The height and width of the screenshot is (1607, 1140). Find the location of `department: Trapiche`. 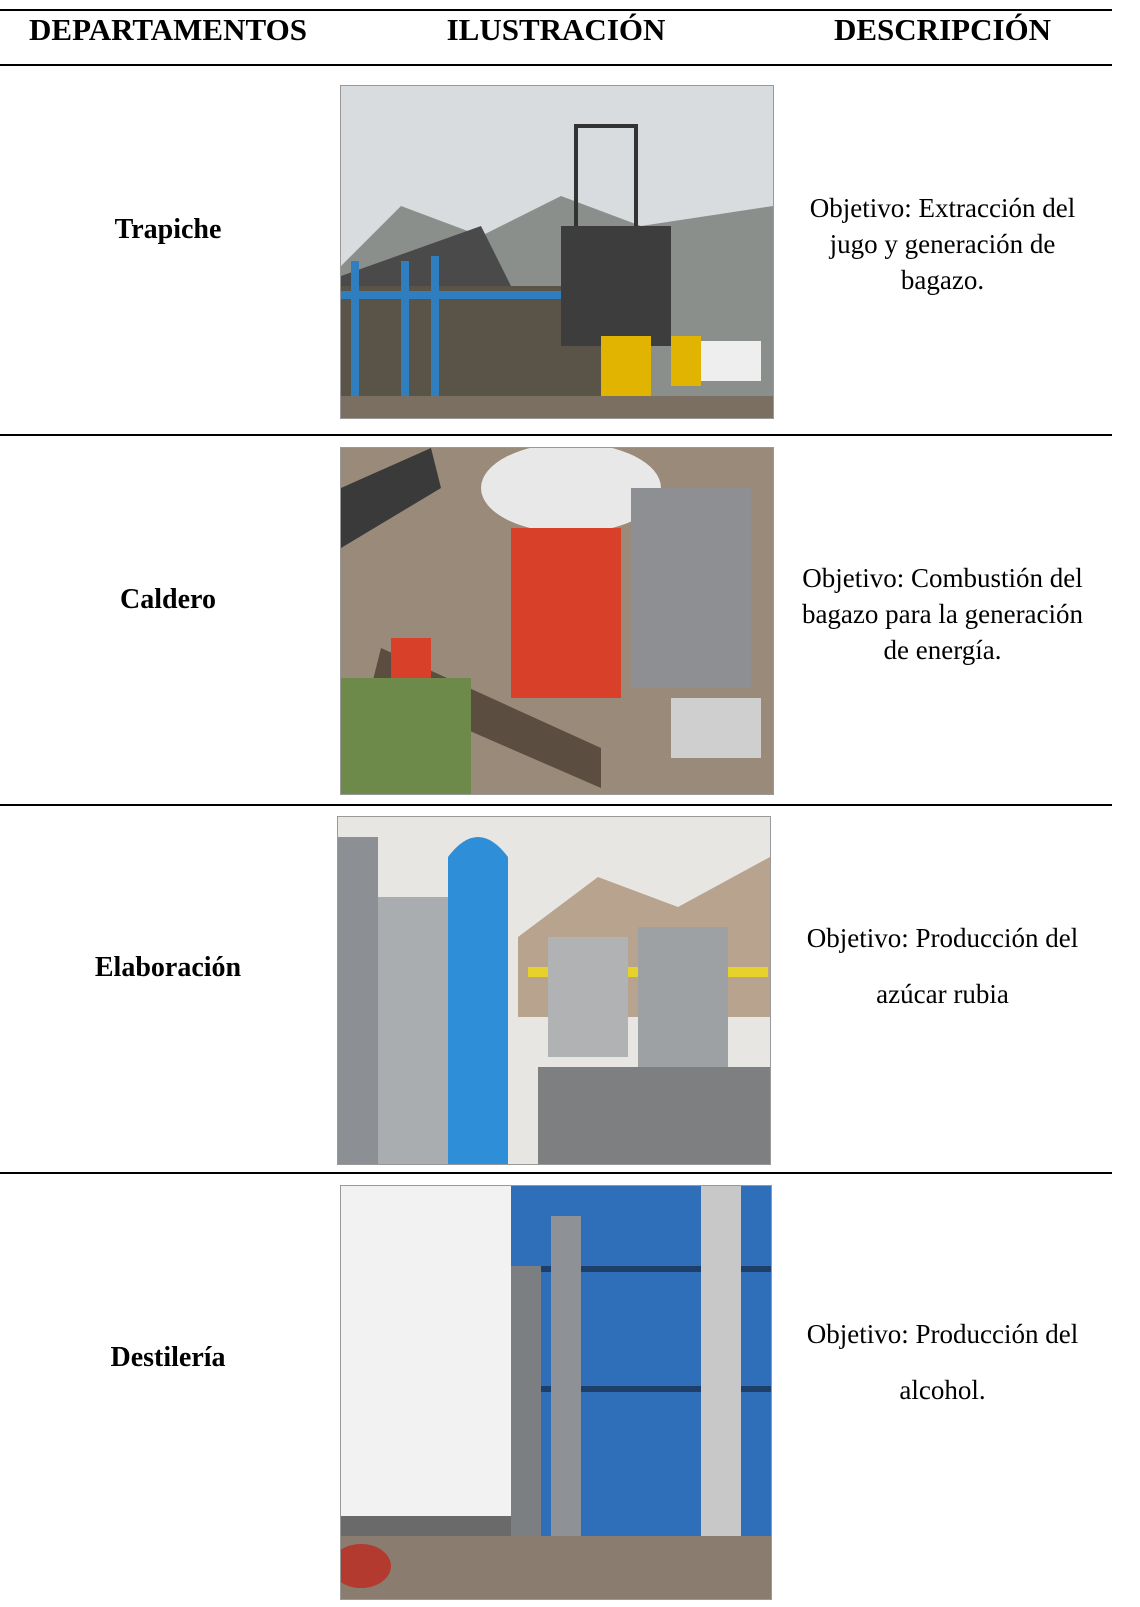

department: Trapiche is located at coordinates (168, 229).